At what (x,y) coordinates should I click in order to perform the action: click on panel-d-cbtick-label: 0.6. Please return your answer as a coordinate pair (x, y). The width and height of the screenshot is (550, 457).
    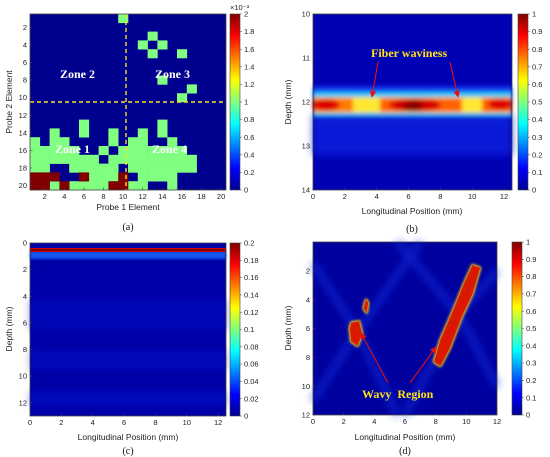
    Looking at the image, I should click on (531, 311).